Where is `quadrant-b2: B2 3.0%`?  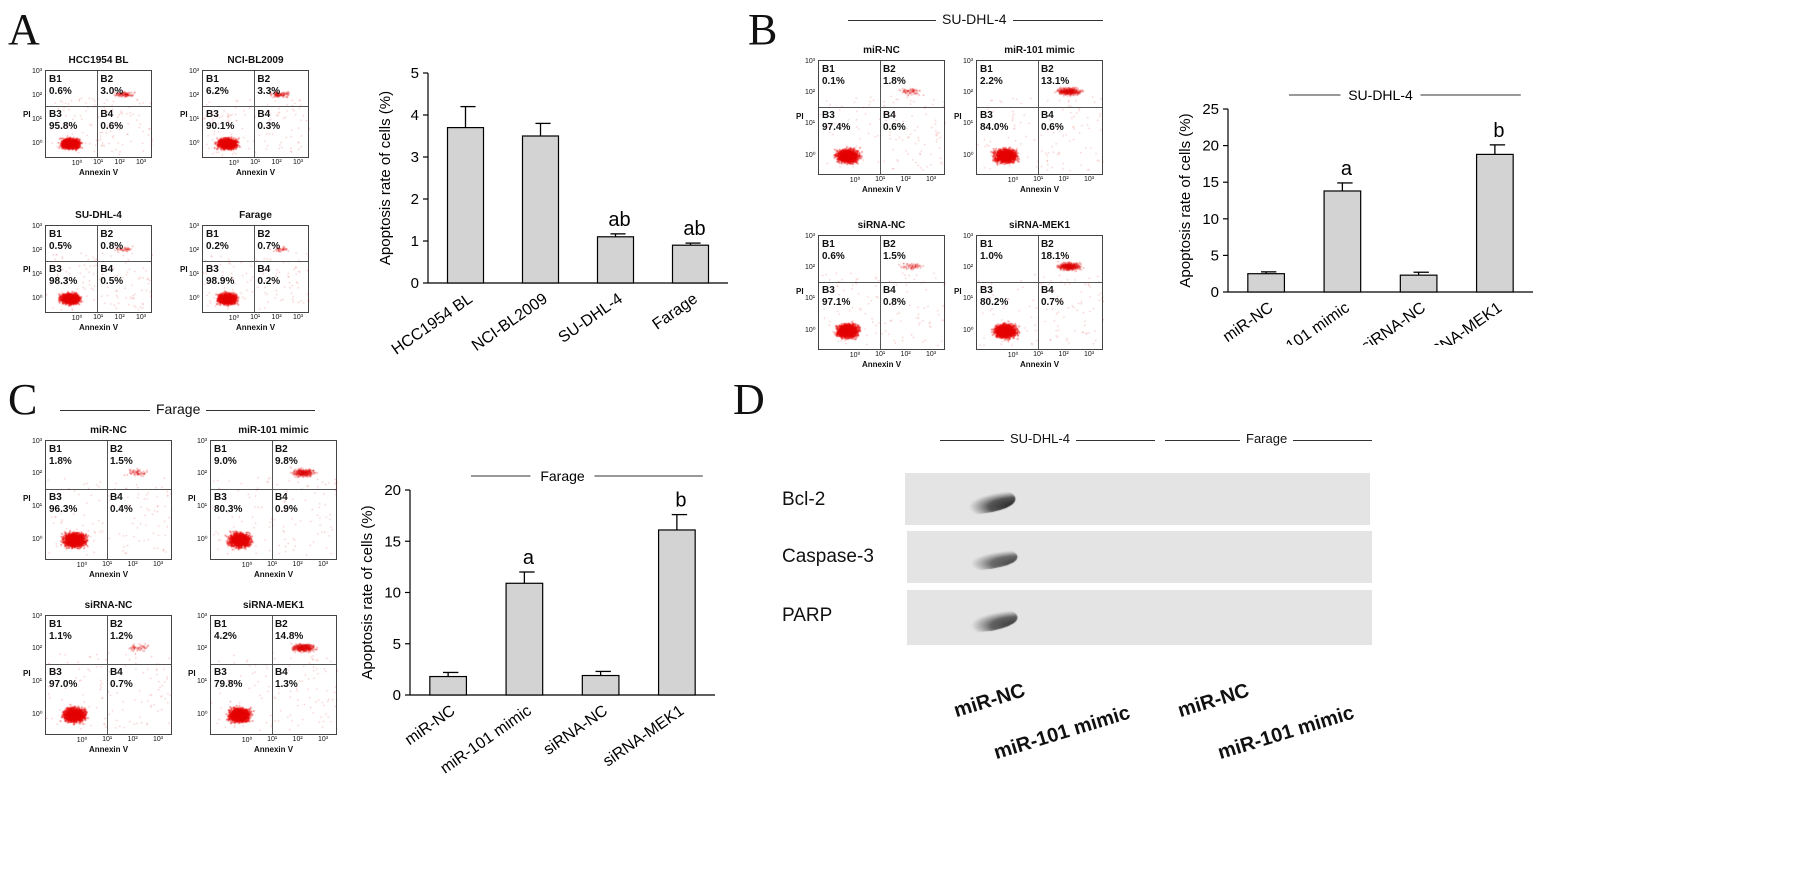
quadrant-b2: B2 3.0% is located at coordinates (112, 85).